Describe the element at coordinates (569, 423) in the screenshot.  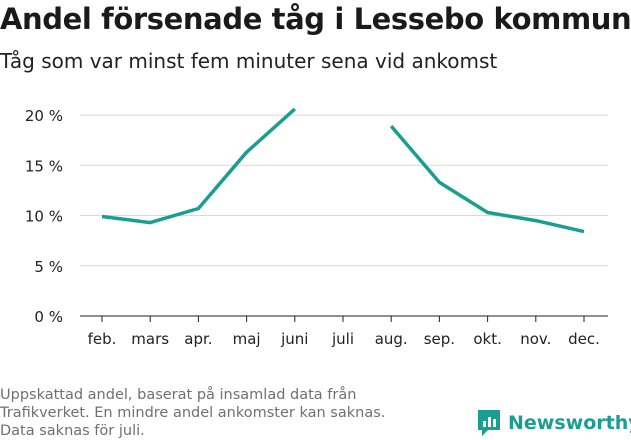
I see `brand-name: Newsworthy` at that location.